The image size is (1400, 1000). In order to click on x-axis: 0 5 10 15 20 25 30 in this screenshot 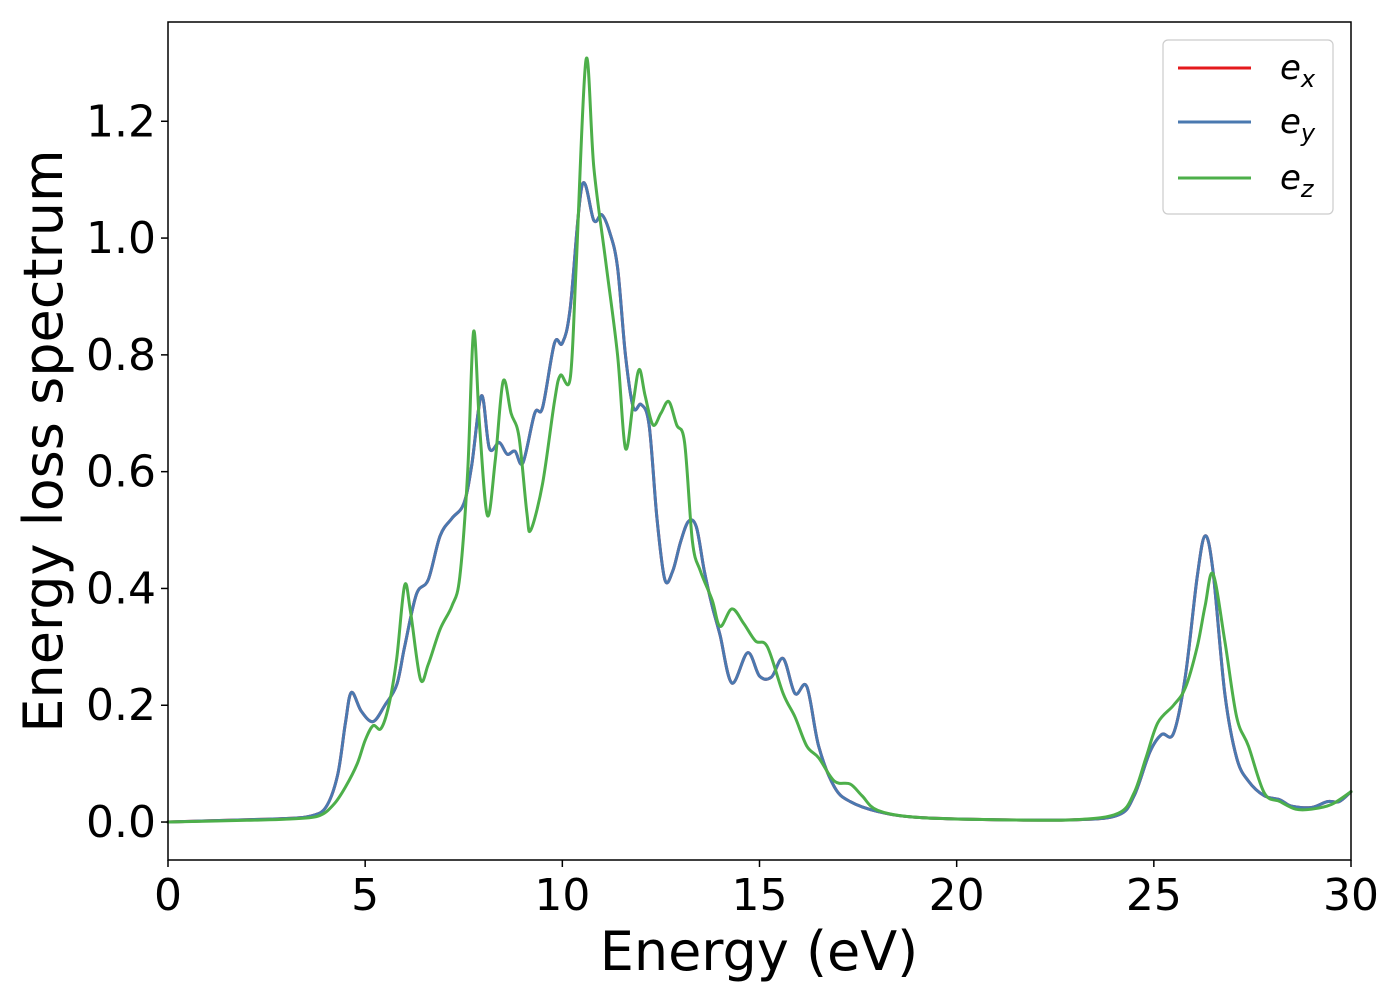, I will do `click(766, 890)`.